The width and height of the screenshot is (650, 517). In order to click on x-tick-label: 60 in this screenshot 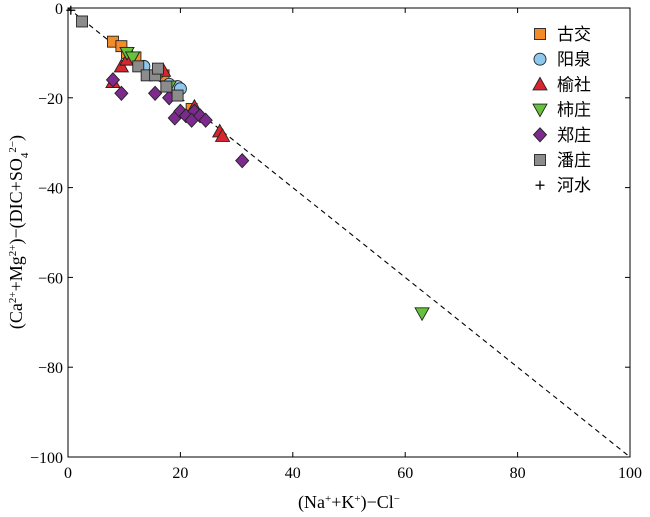, I will do `click(405, 473)`.